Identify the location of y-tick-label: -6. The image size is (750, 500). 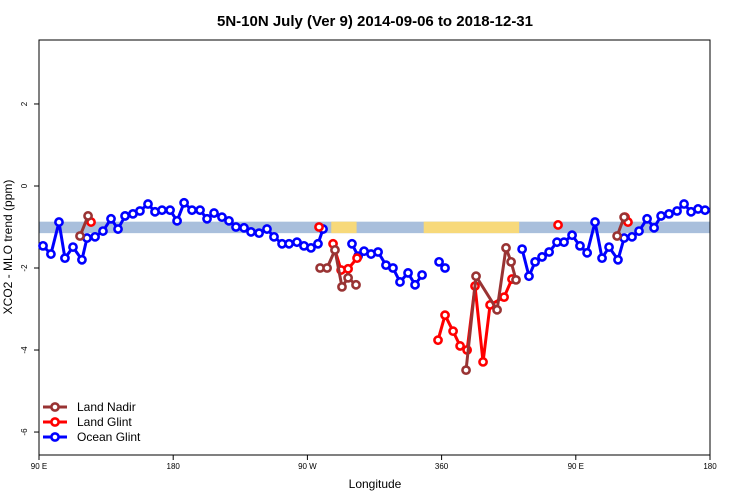
(24, 432).